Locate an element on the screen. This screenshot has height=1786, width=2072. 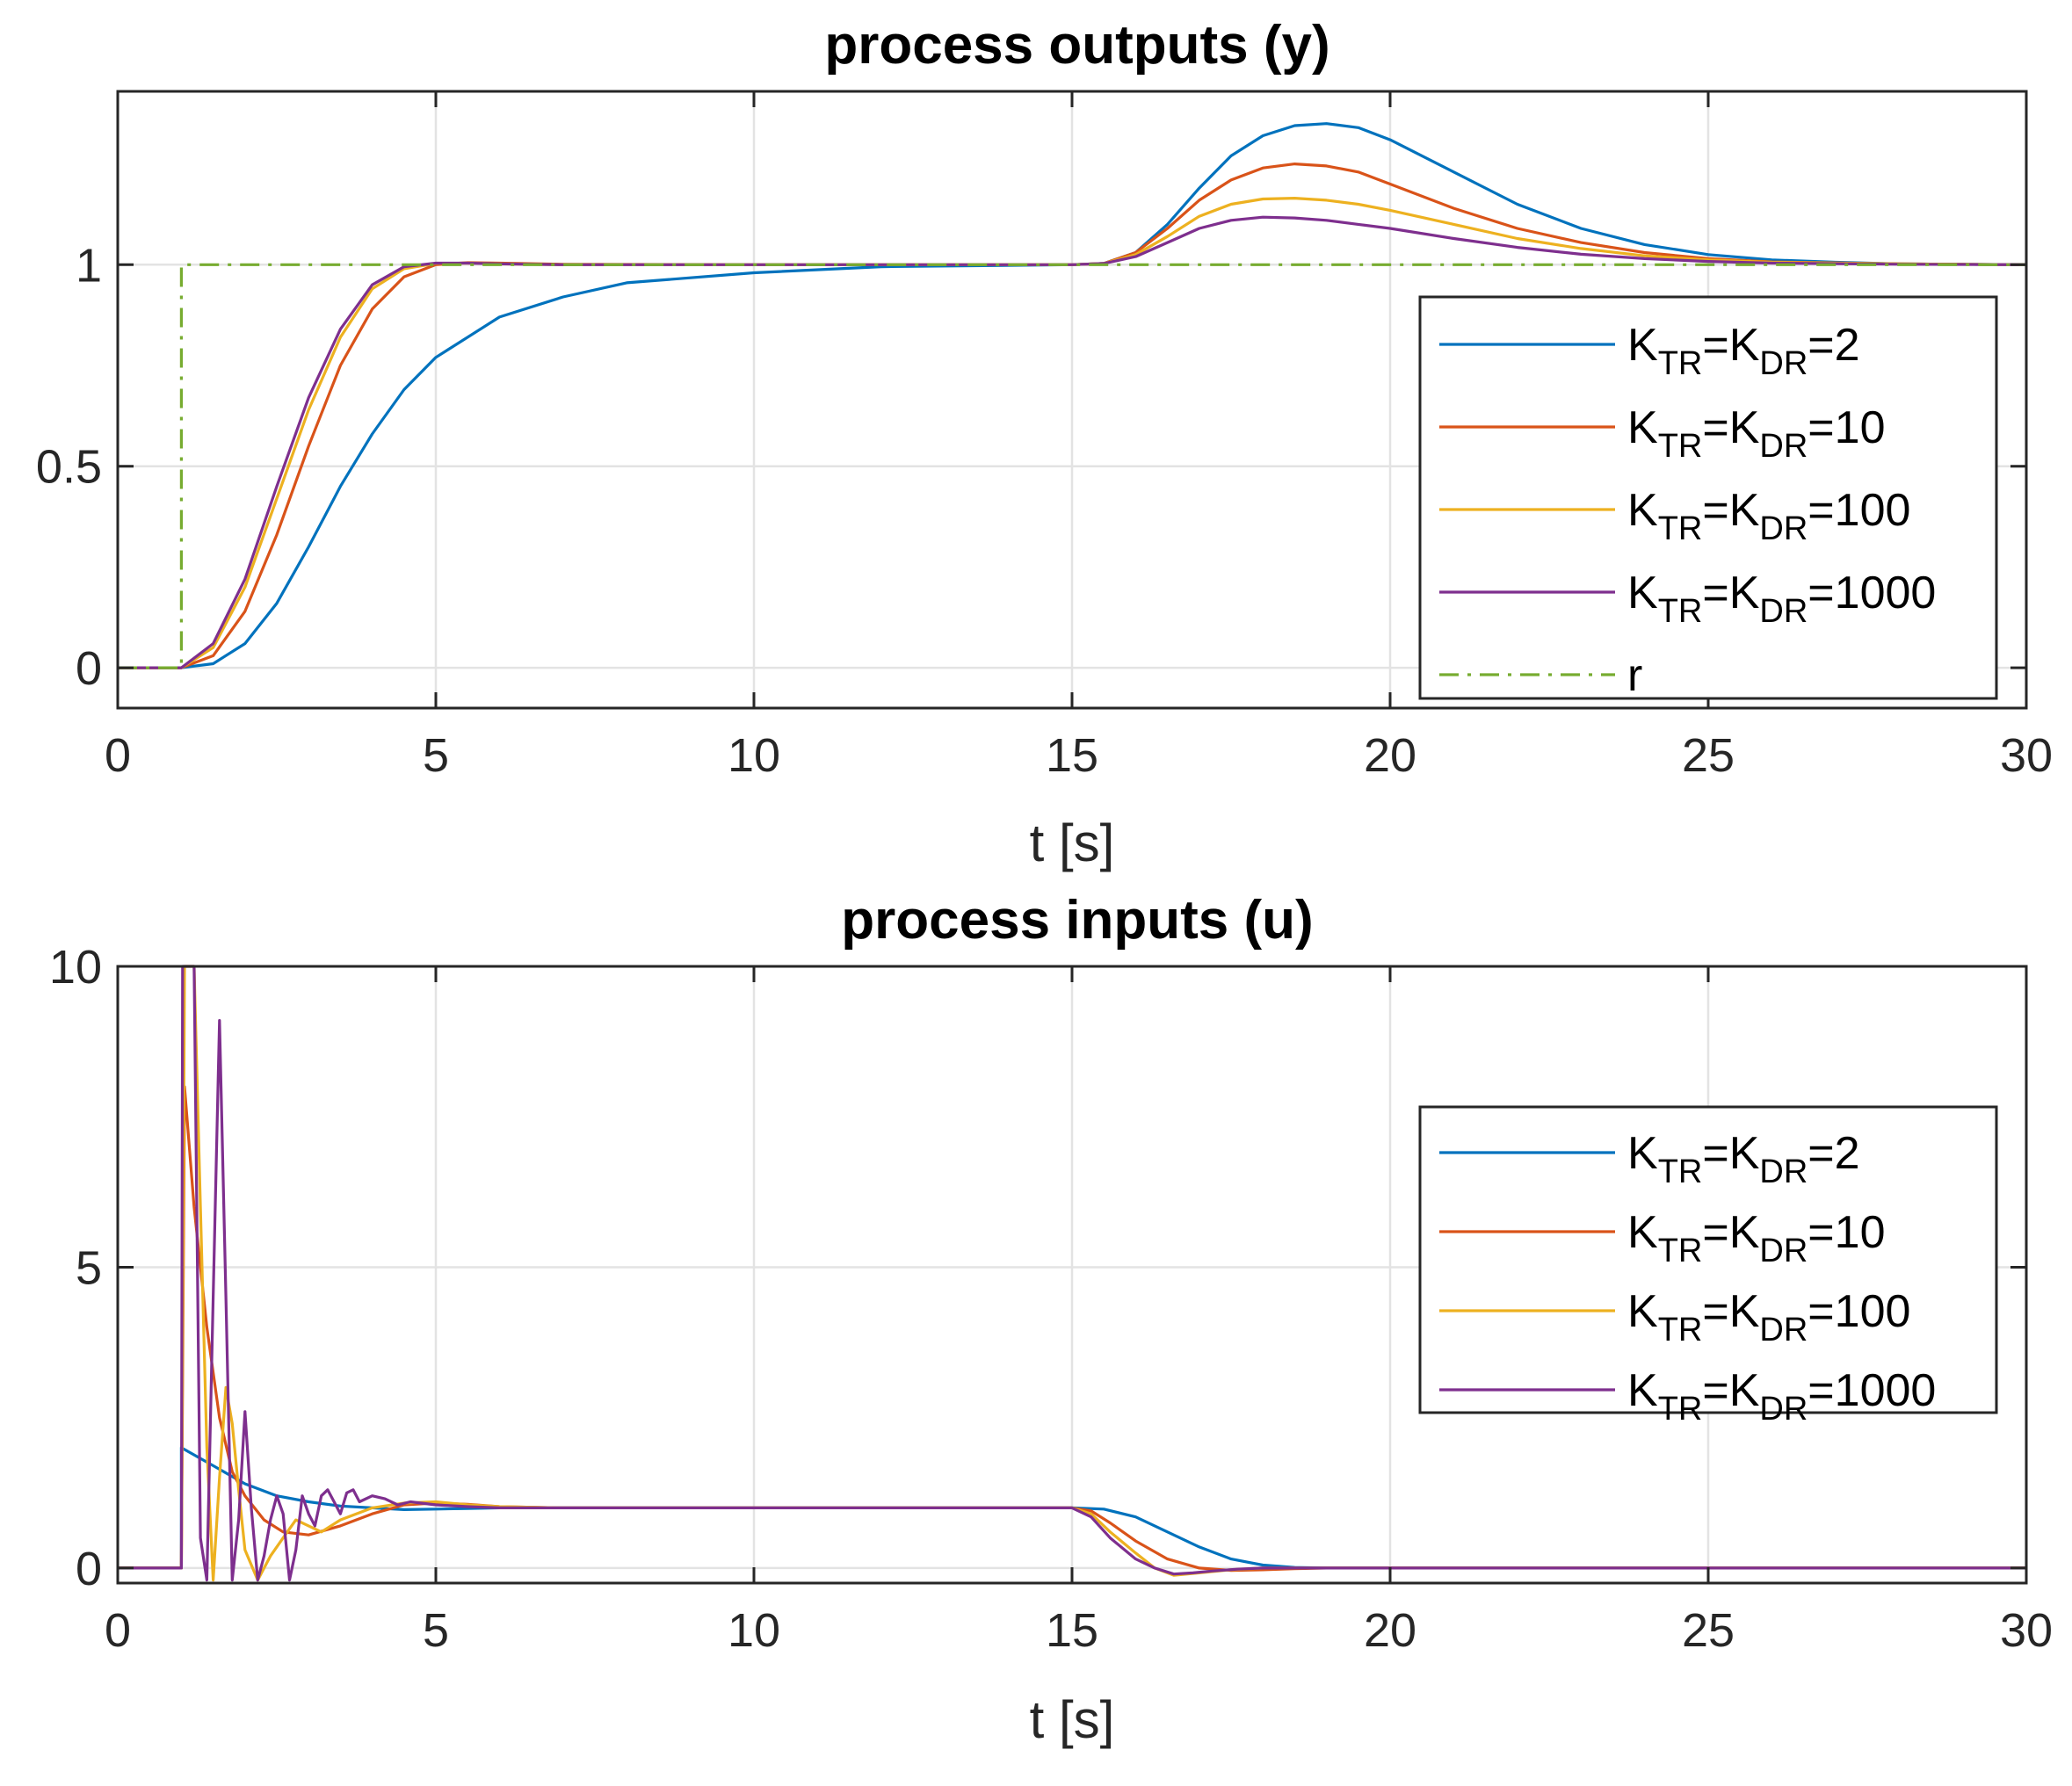
outputs-chart-title: process outputs (y) is located at coordinates (1076, 45).